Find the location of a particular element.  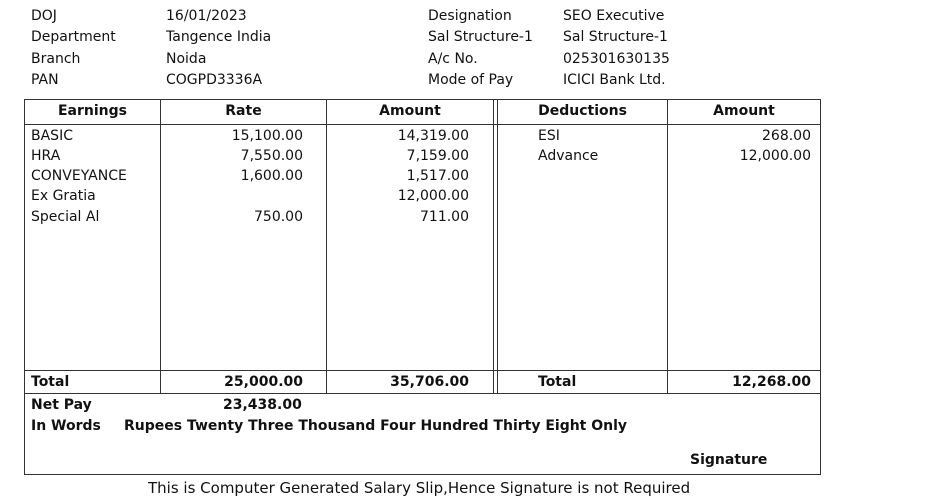

deduction-amount: 12,000.00 is located at coordinates (775, 156).